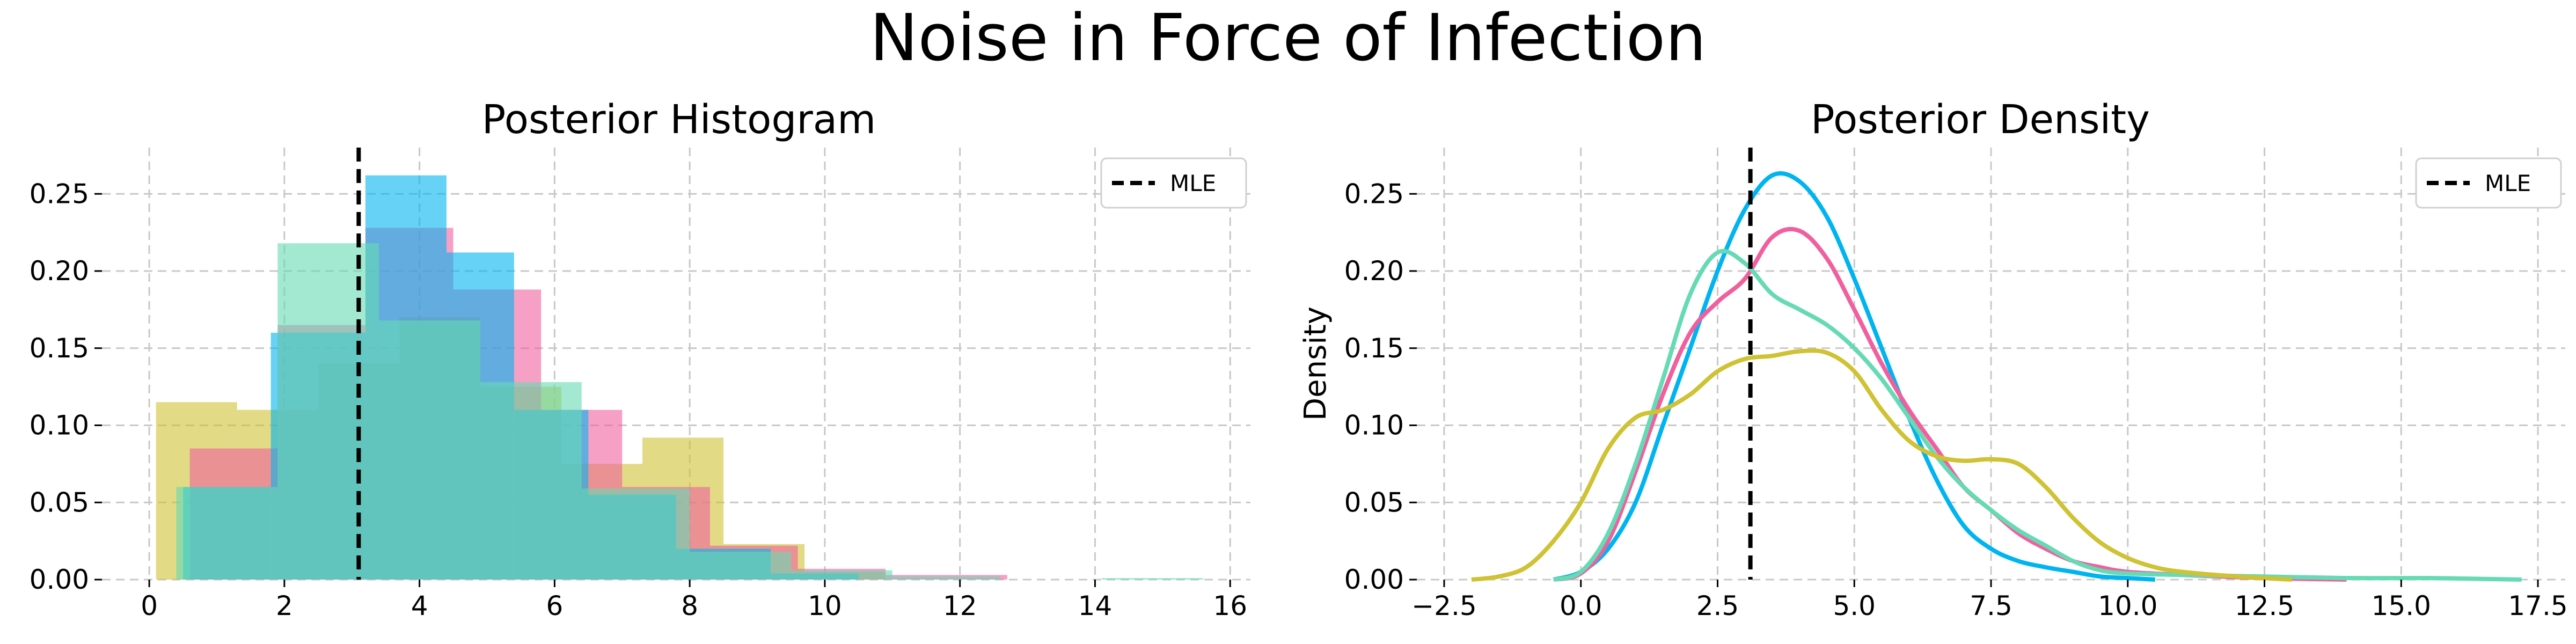 The image size is (2576, 644). I want to click on histogram-legend: MLE, so click(1173, 183).